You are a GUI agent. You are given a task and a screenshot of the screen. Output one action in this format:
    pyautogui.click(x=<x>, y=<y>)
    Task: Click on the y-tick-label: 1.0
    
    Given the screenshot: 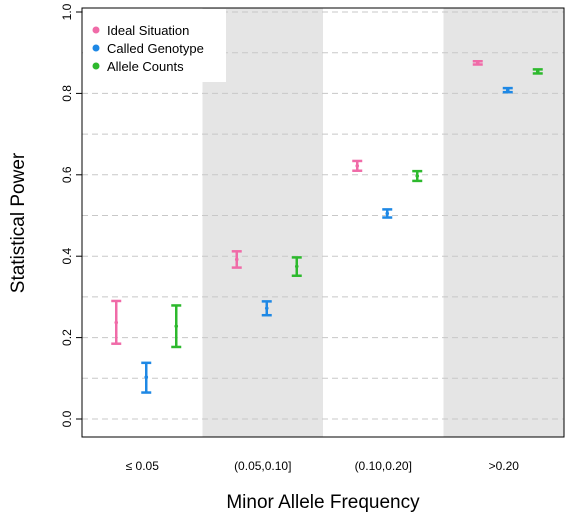 What is the action you would take?
    pyautogui.click(x=67, y=11)
    